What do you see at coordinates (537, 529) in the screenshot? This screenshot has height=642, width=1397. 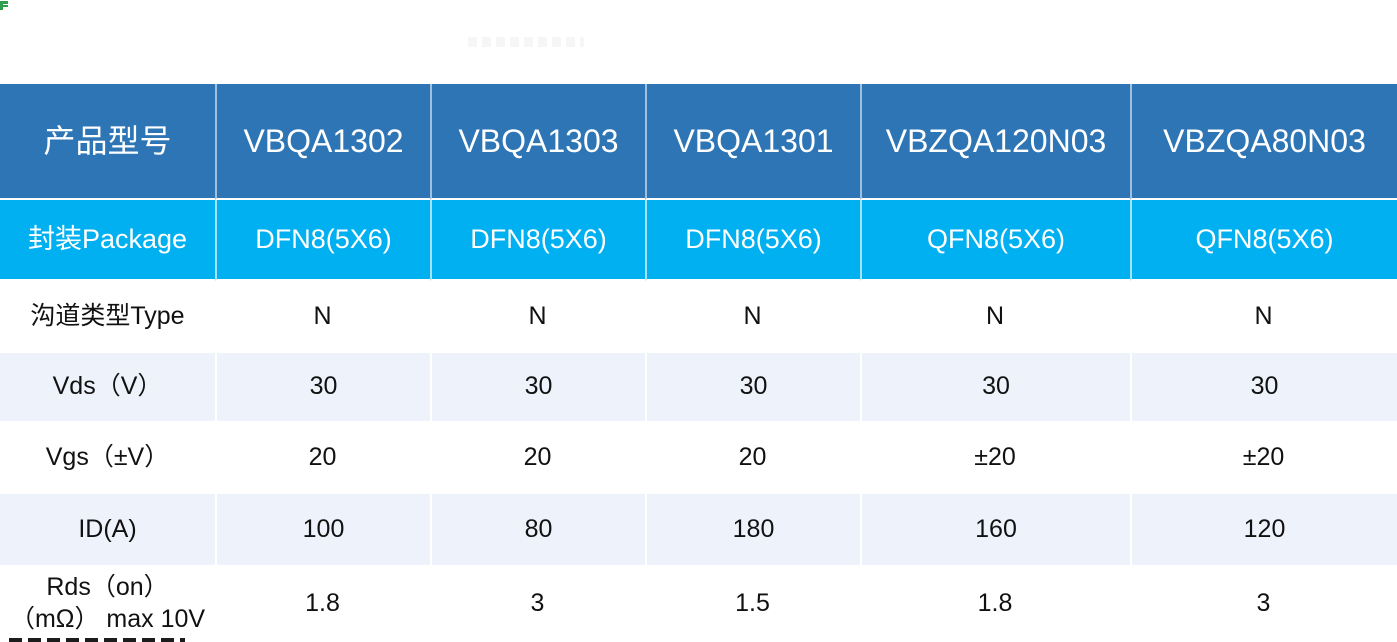 I see `cell-id: 80` at bounding box center [537, 529].